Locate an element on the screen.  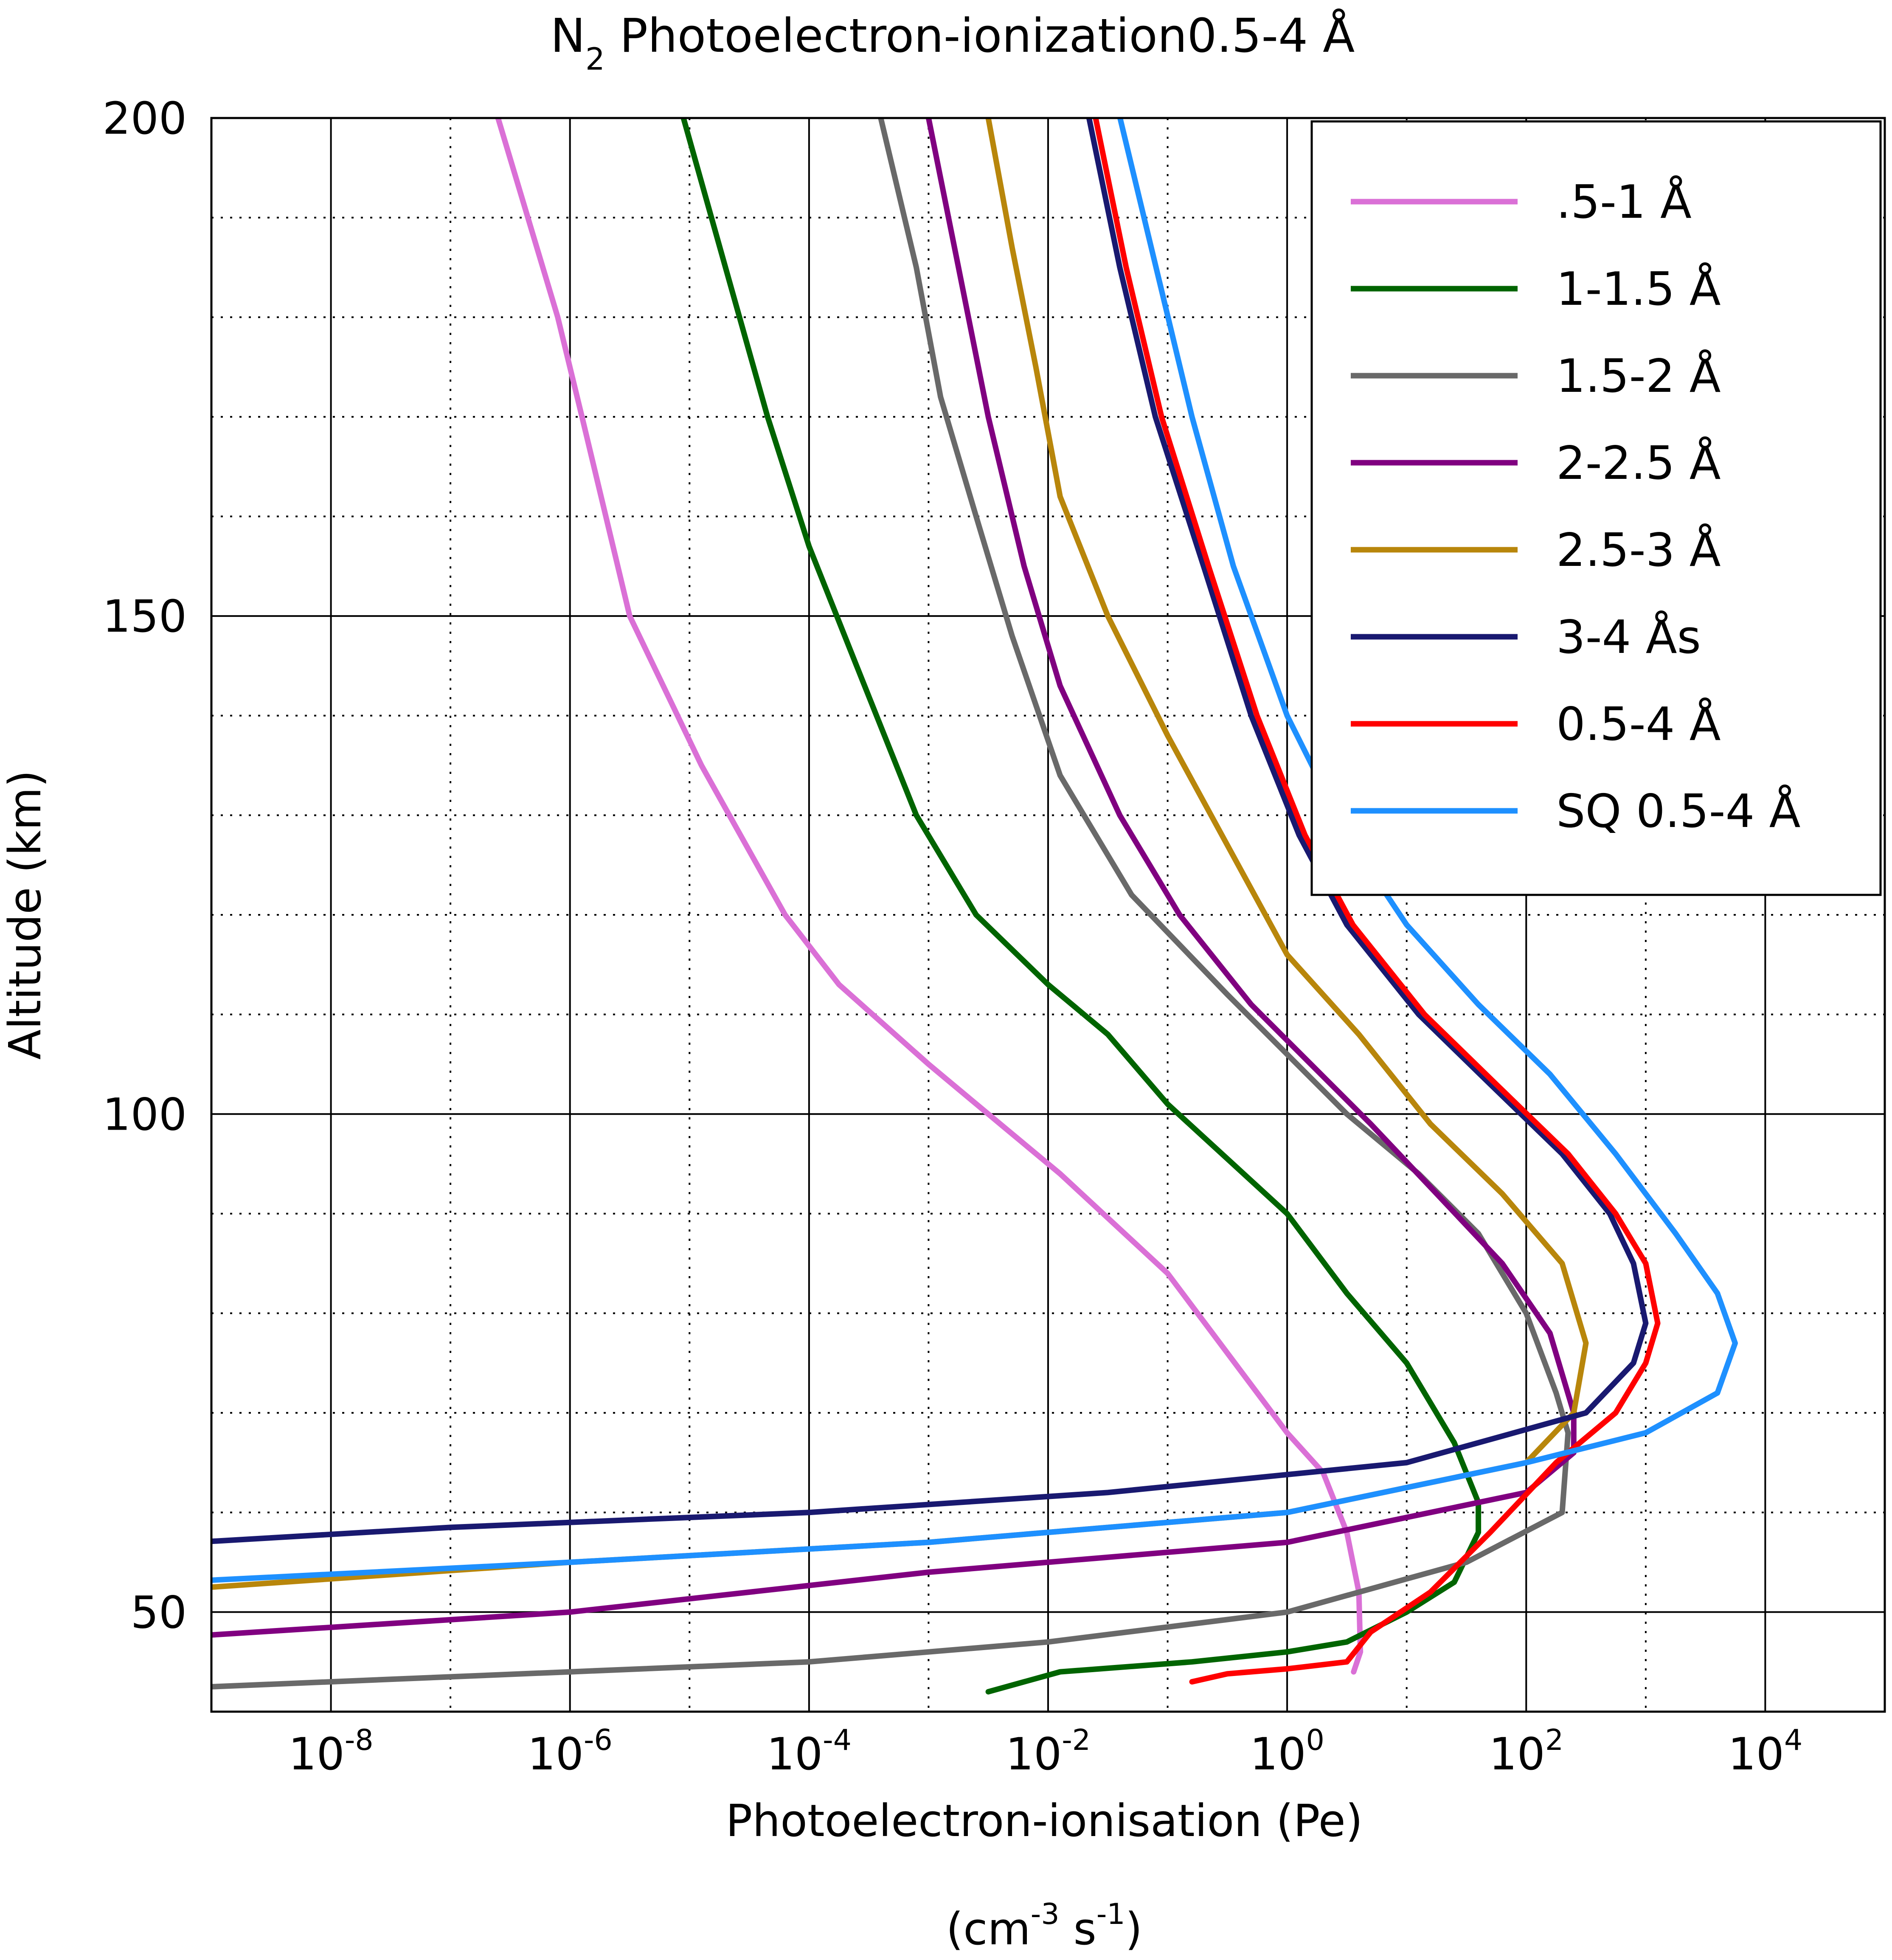
x-tick-exp-5: 2 is located at coordinates (1554, 1740).